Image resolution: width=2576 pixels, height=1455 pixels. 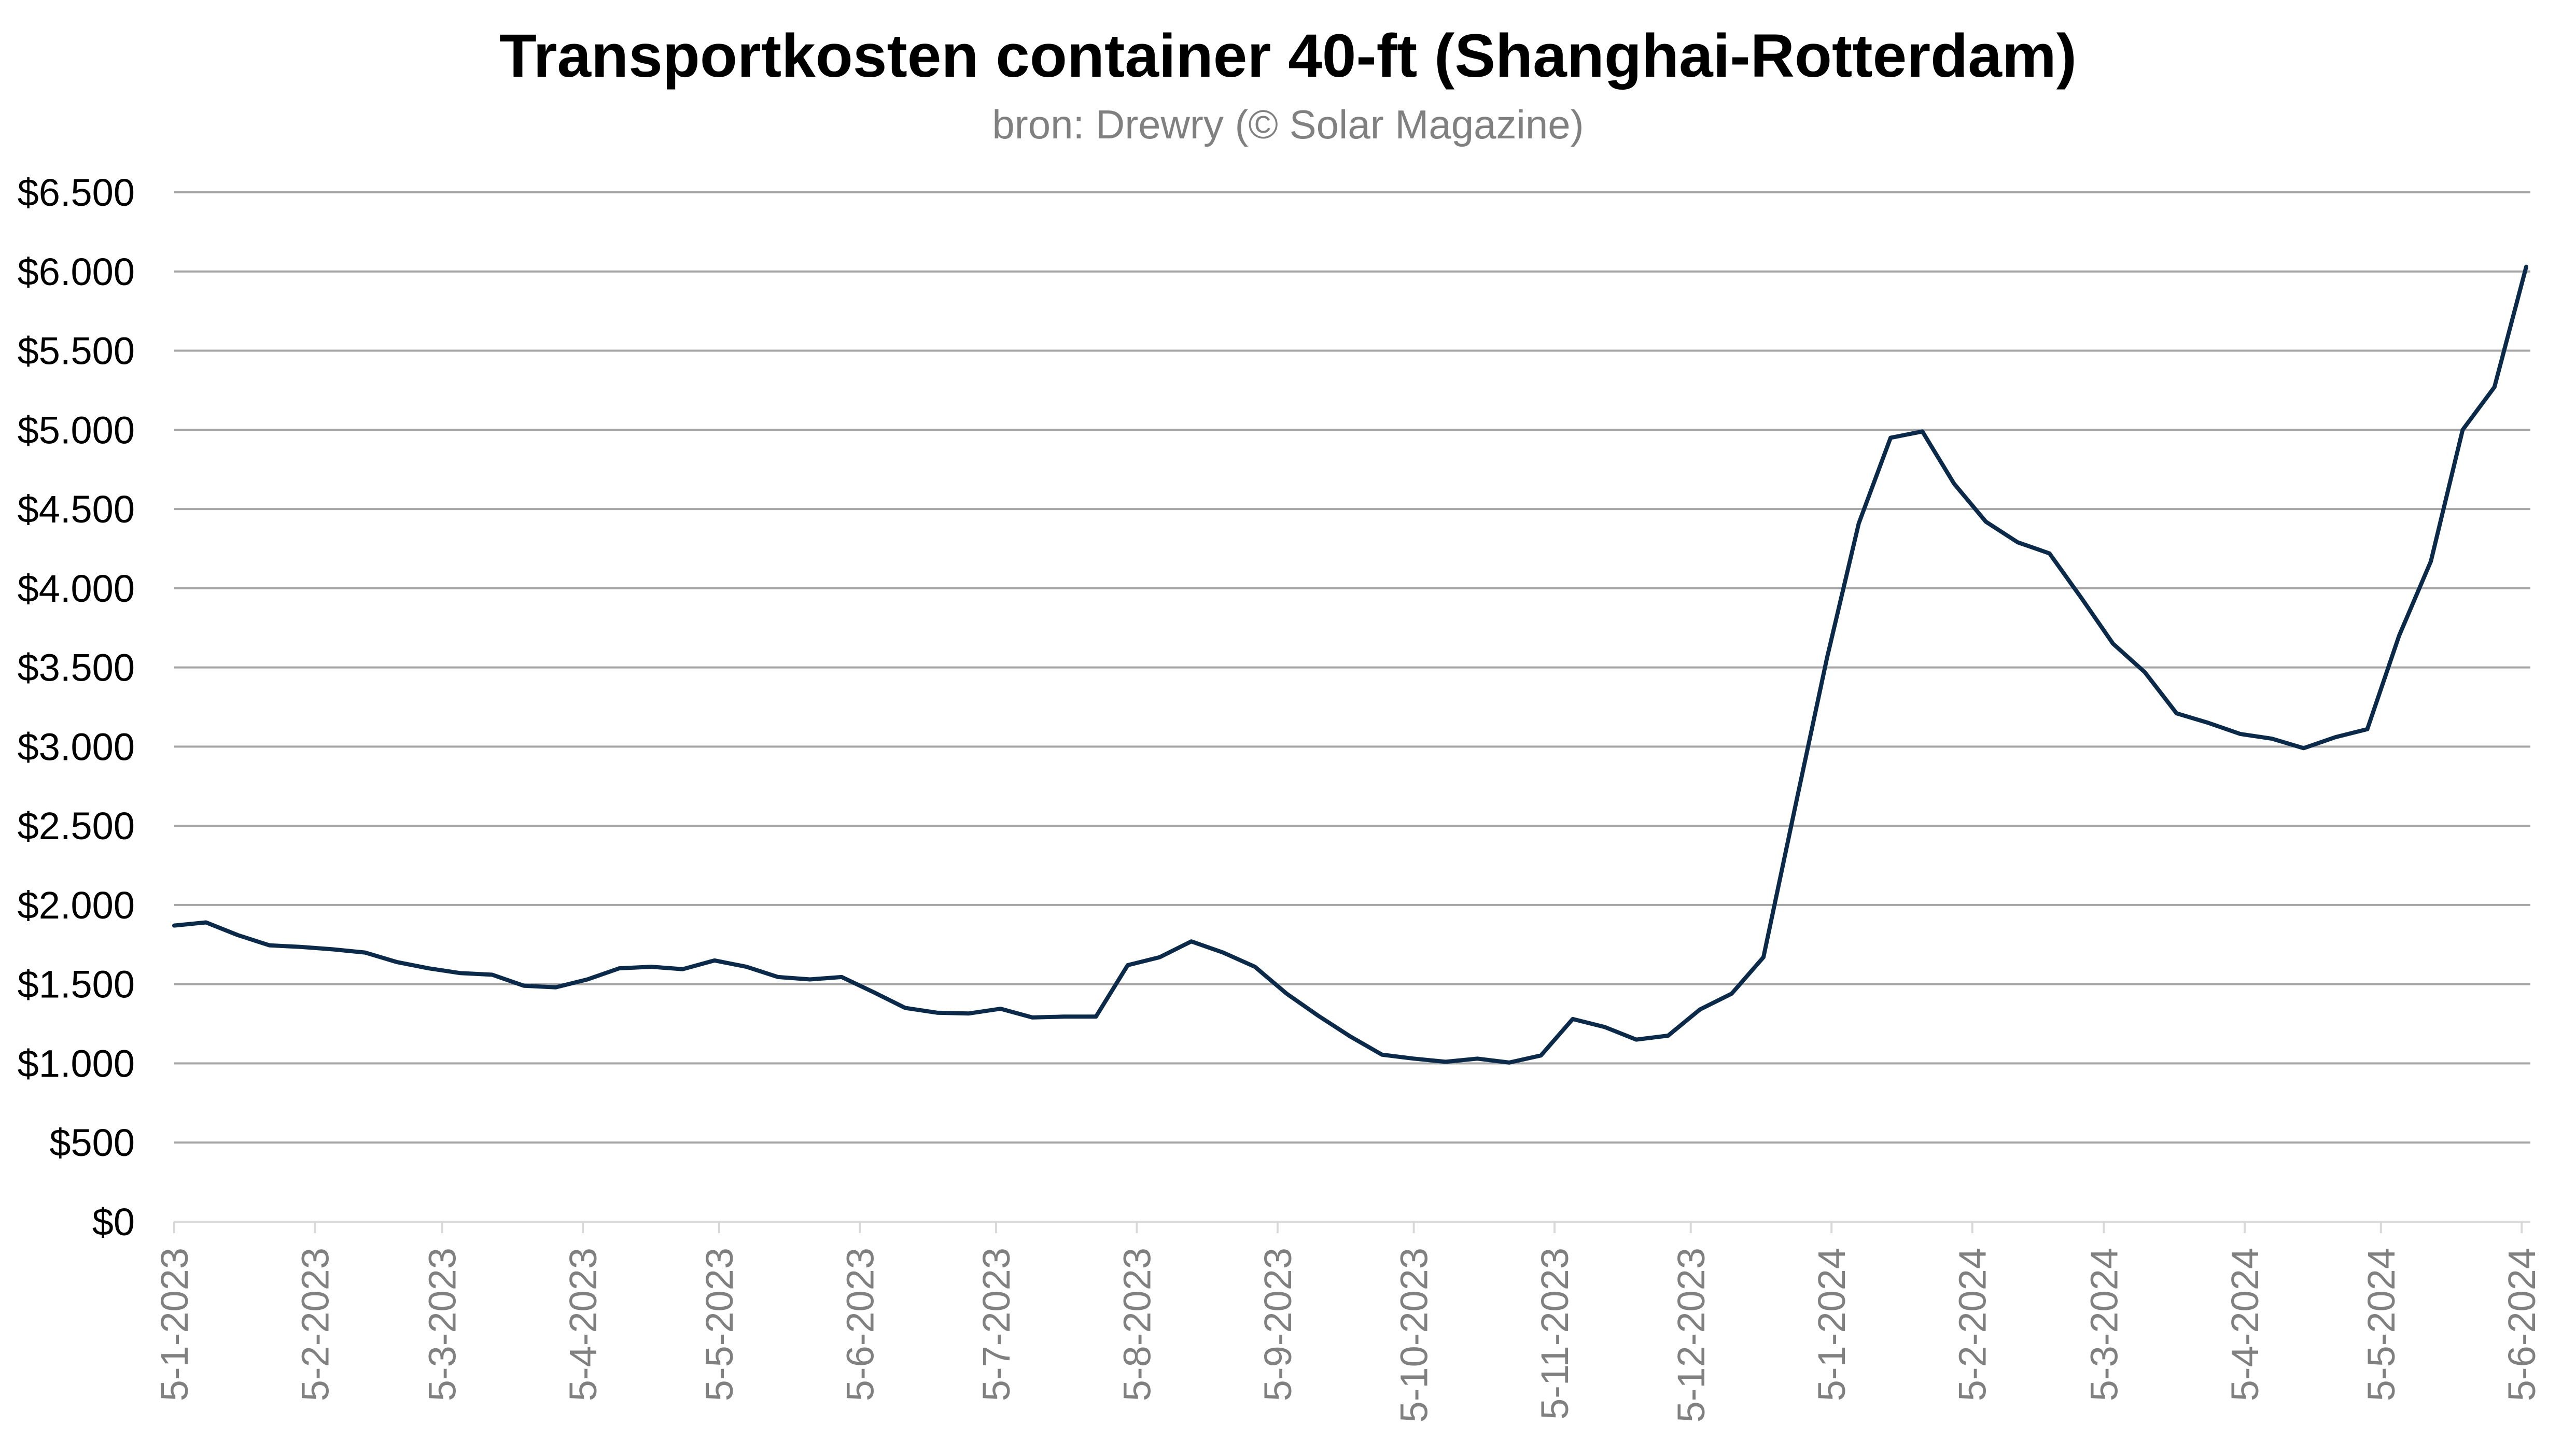 I want to click on y-tick-label: $4.500, so click(x=76, y=509).